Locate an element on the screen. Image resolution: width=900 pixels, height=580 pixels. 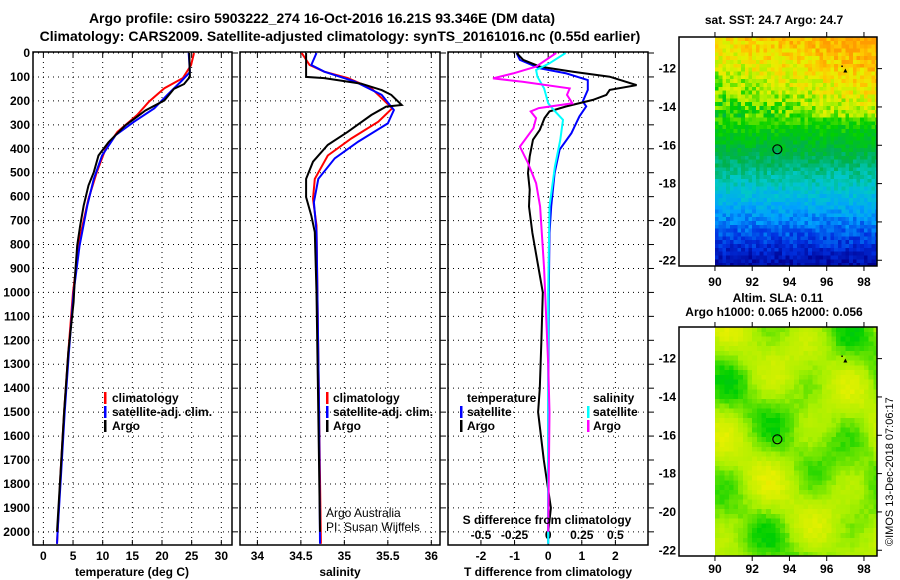
map-lat-label: -16 is located at coordinates (668, 435).